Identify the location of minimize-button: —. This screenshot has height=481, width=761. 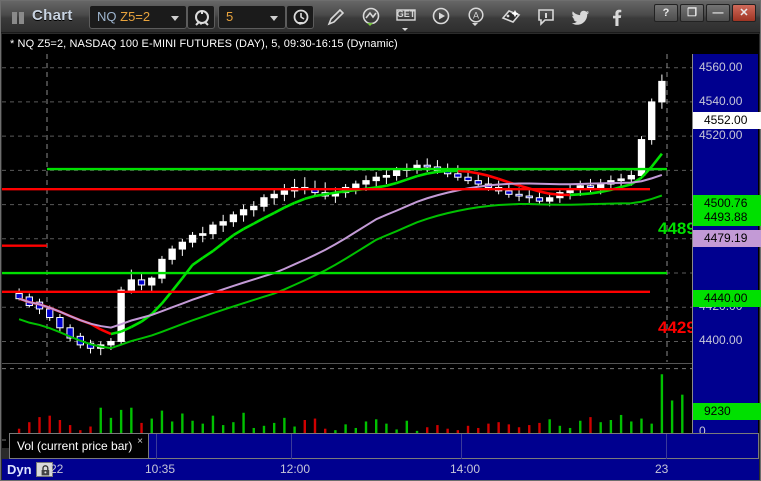
(718, 13).